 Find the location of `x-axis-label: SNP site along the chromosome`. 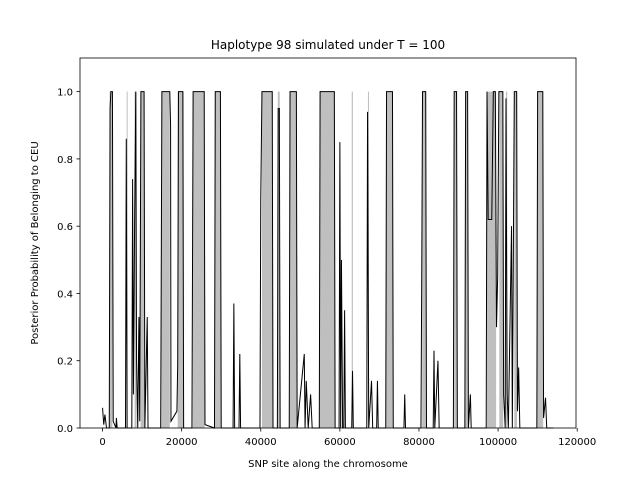

x-axis-label: SNP site along the chromosome is located at coordinates (328, 464).